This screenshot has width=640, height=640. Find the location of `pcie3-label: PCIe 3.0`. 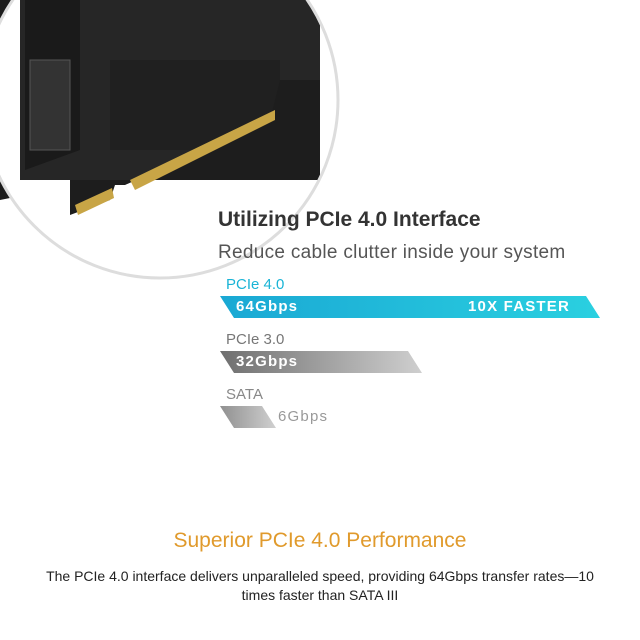

pcie3-label: PCIe 3.0 is located at coordinates (255, 339).